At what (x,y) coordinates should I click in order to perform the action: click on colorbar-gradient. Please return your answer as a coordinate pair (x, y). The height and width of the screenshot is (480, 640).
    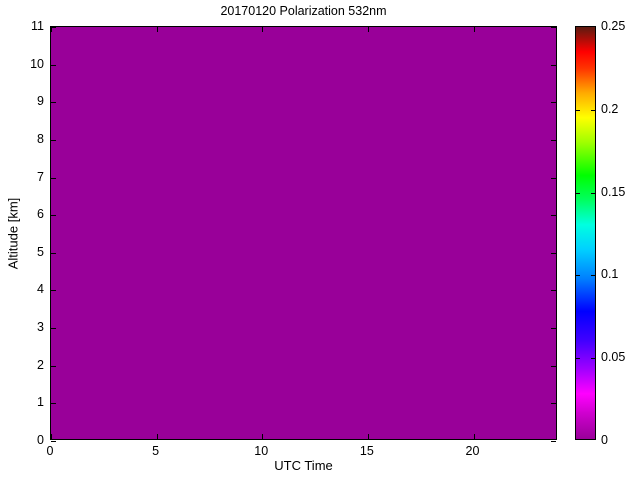
    Looking at the image, I should click on (585, 233).